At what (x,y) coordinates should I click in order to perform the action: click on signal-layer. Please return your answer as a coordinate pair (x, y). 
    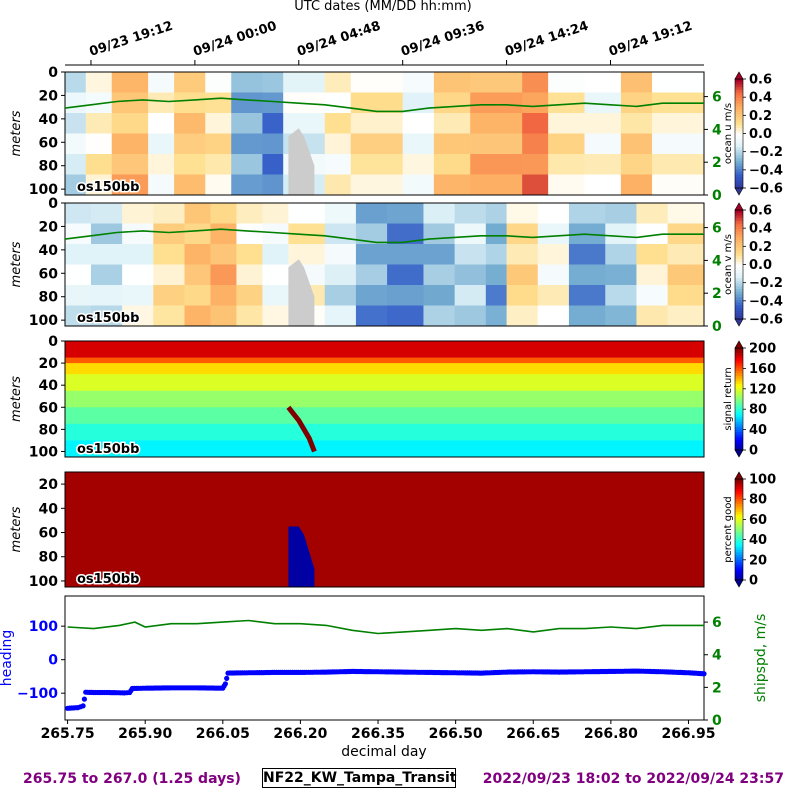
    Looking at the image, I should click on (384, 383).